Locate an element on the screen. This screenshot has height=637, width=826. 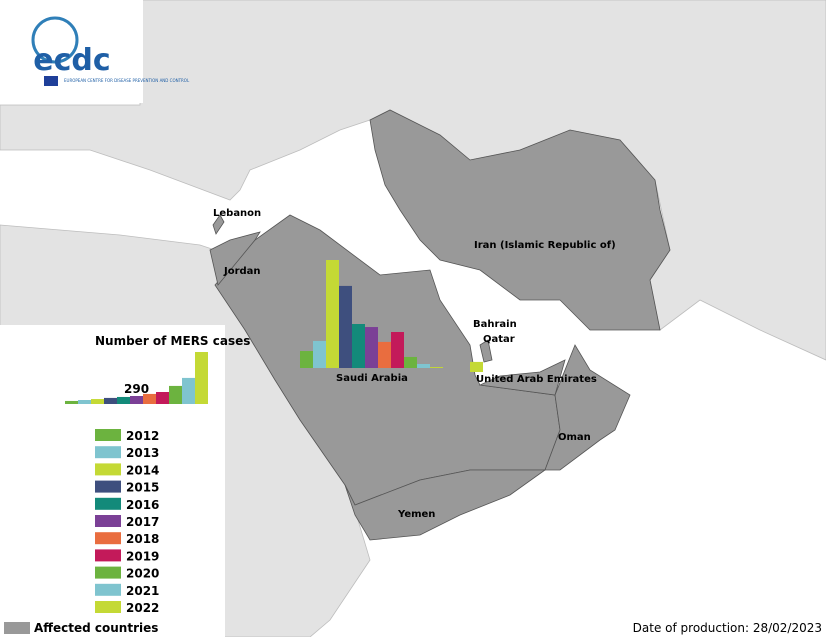
country-label: United Arab Emirates is located at coordinates (536, 379).